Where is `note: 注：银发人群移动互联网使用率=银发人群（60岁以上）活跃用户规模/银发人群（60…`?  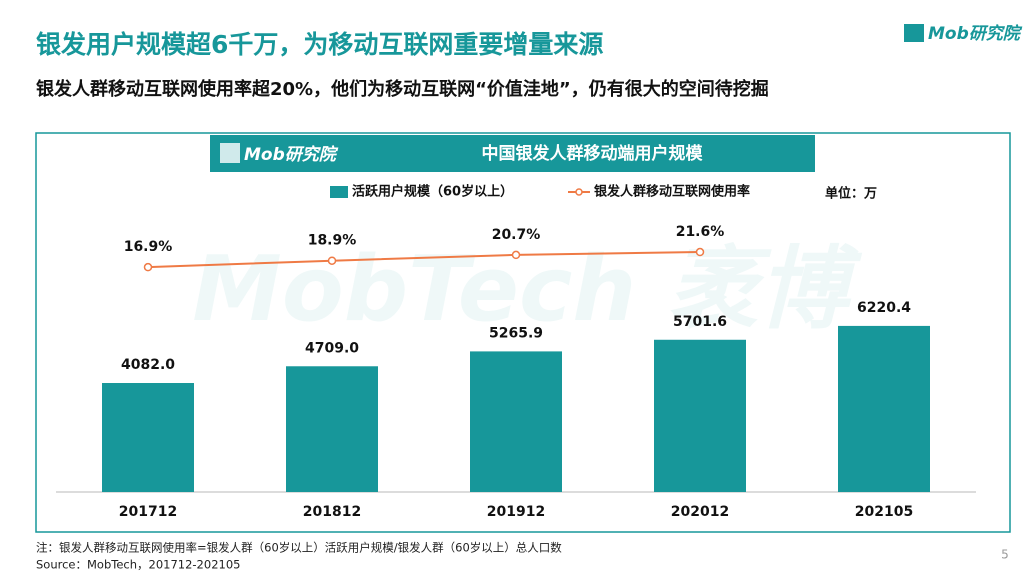
note: 注：银发人群移动互联网使用率=银发人群（60岁以上）活跃用户规模/银发人群（60… is located at coordinates (299, 548).